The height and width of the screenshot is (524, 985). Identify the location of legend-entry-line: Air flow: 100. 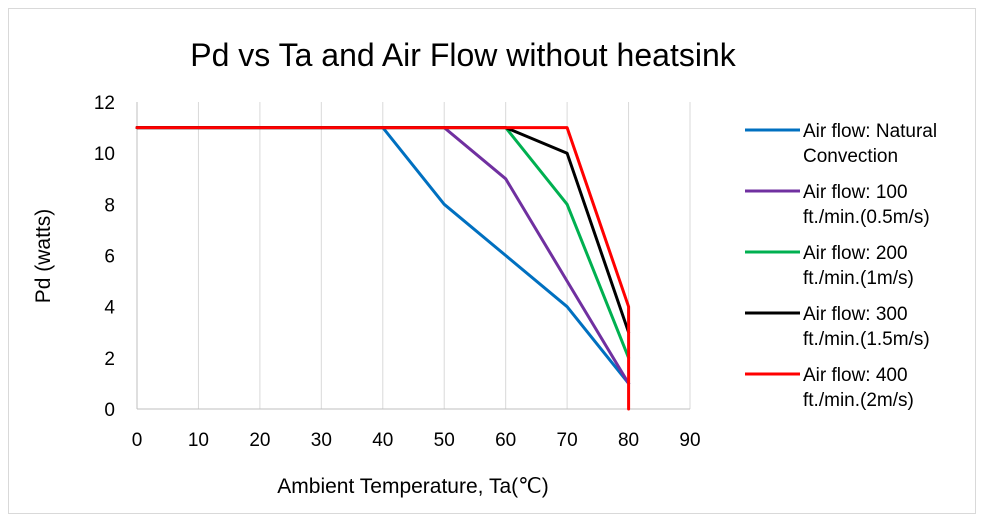
(855, 192).